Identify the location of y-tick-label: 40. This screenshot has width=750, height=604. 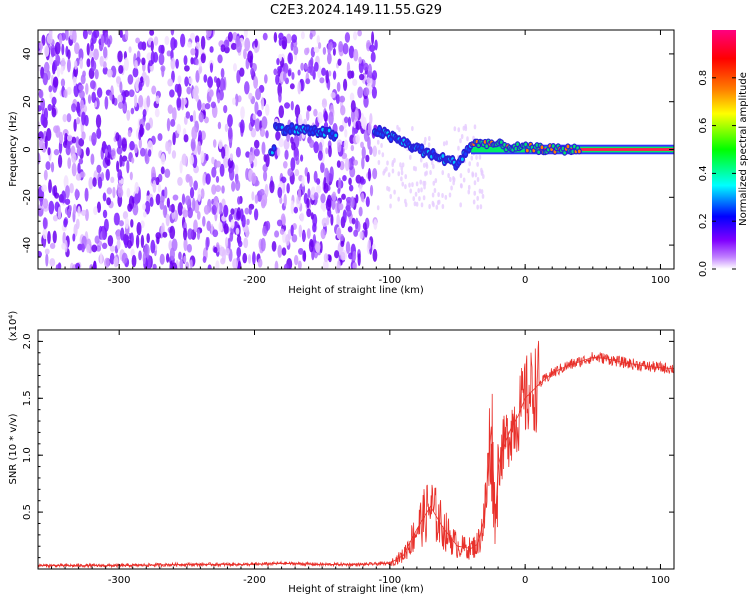
(27, 54).